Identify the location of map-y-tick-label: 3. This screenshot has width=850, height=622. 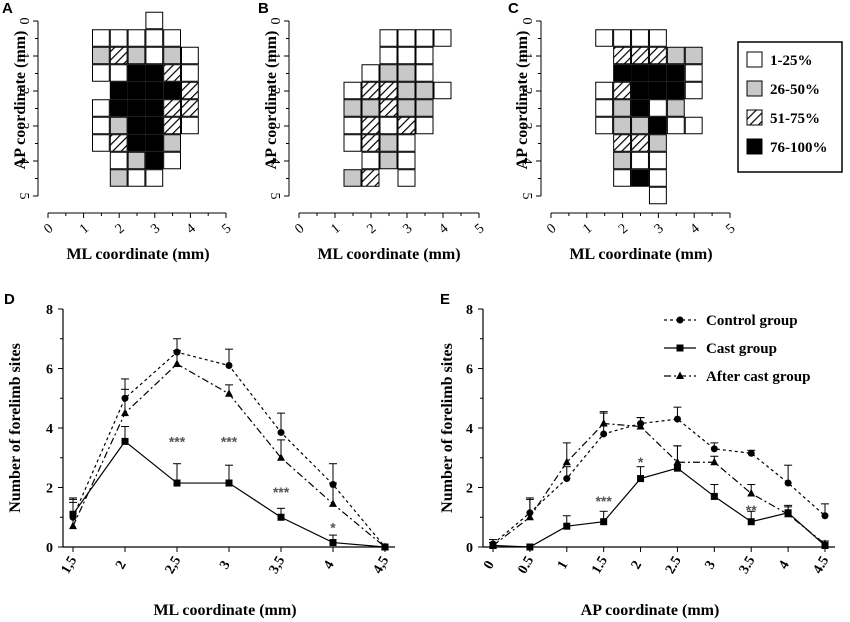
(274, 126).